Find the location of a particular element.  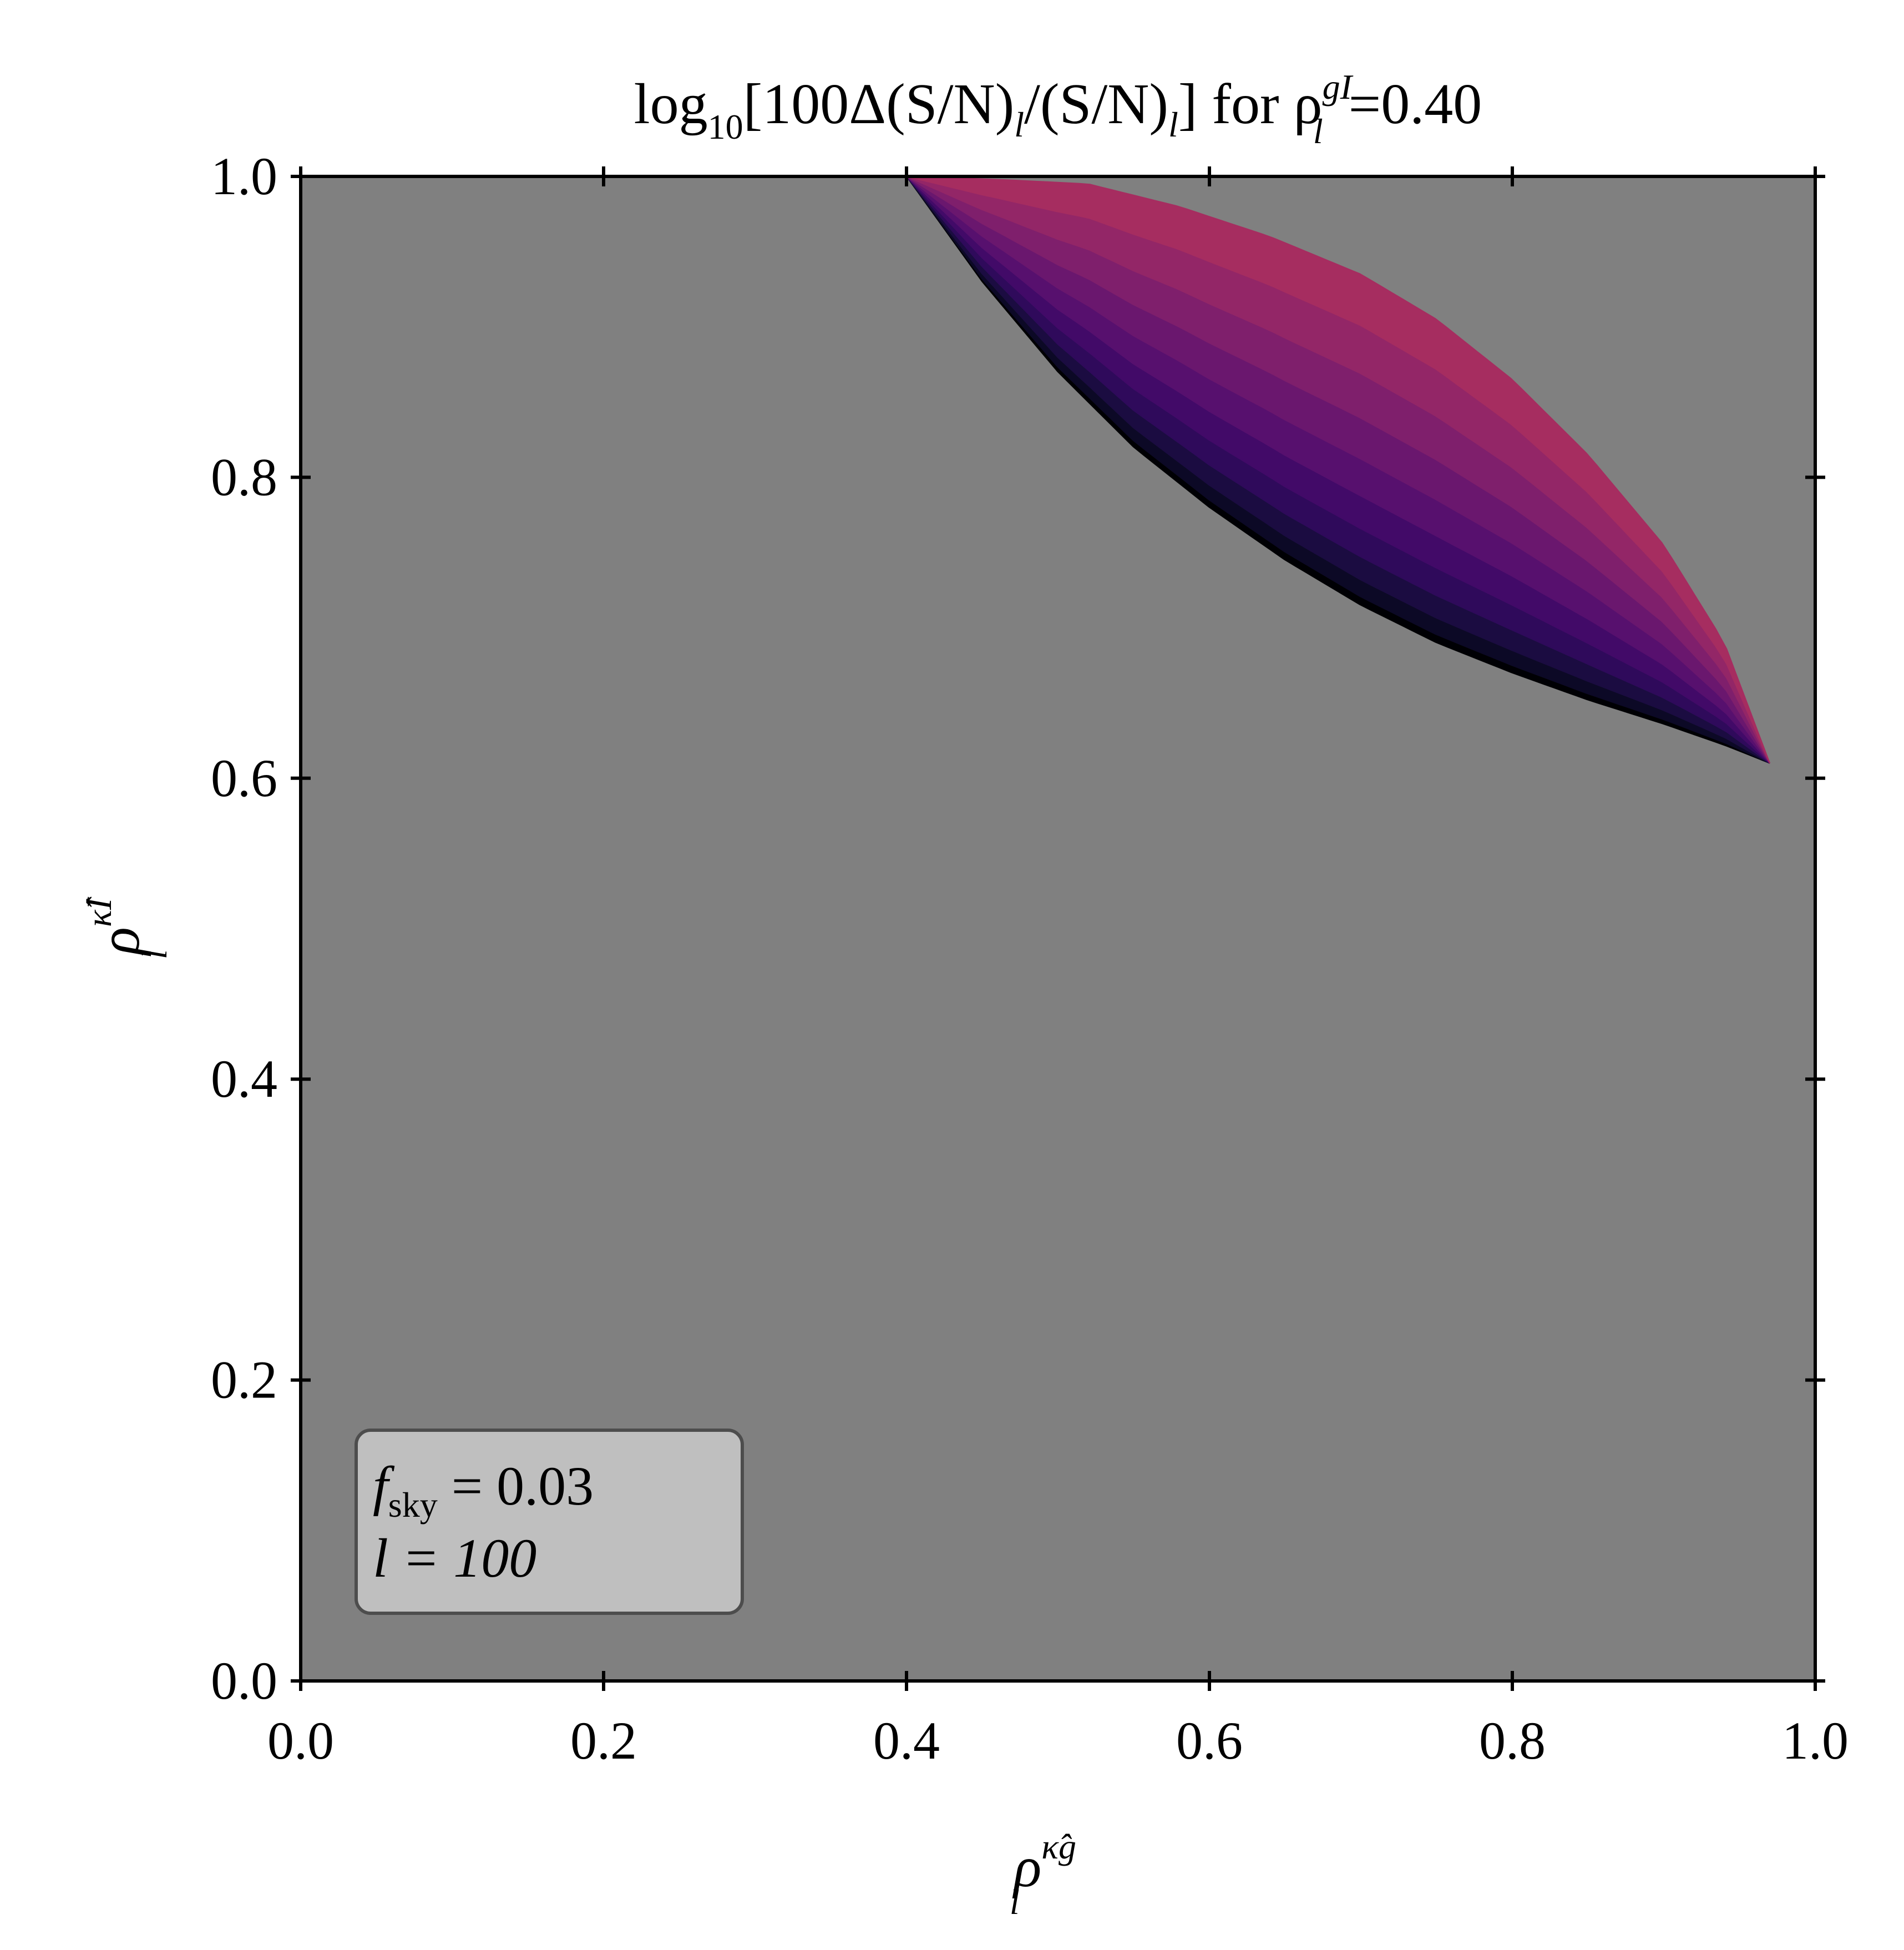

y-tick-label: 0.8 is located at coordinates (244, 477).